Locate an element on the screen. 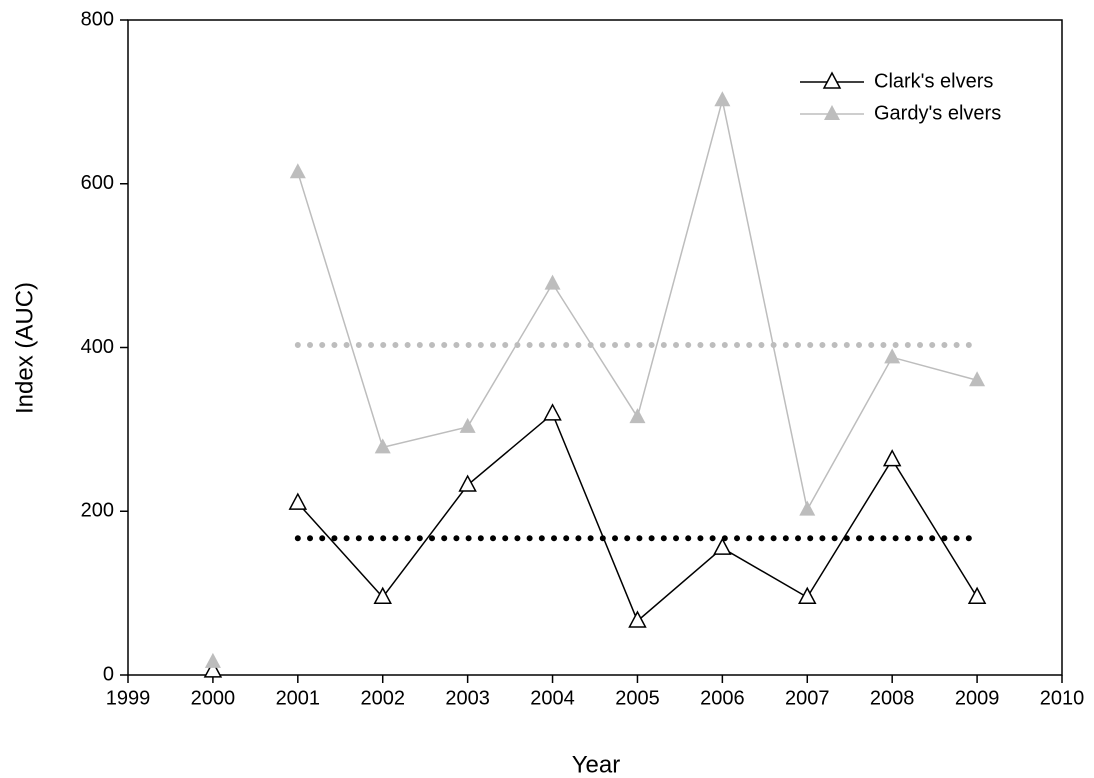  x-axis-label: Year is located at coordinates (596, 764).